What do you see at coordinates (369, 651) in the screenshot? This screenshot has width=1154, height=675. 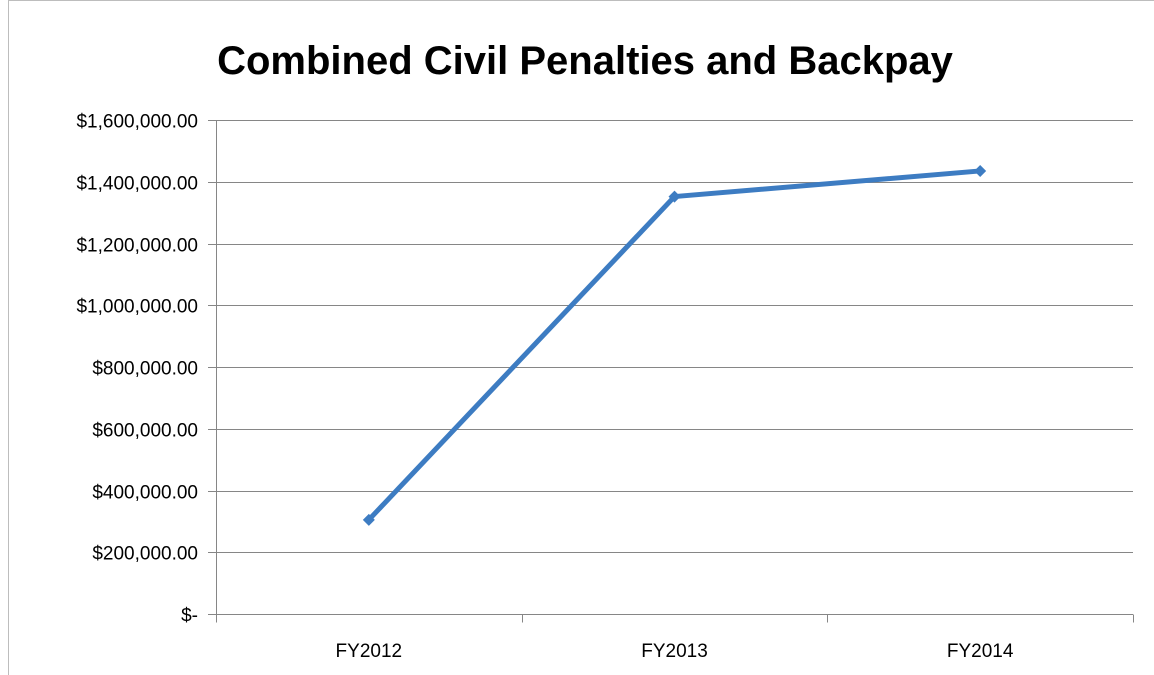 I see `x-tick-label: FY2012` at bounding box center [369, 651].